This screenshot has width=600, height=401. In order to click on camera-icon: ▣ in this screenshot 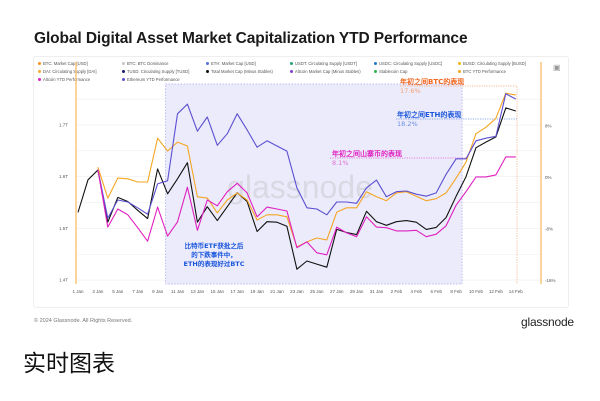, I will do `click(557, 67)`.